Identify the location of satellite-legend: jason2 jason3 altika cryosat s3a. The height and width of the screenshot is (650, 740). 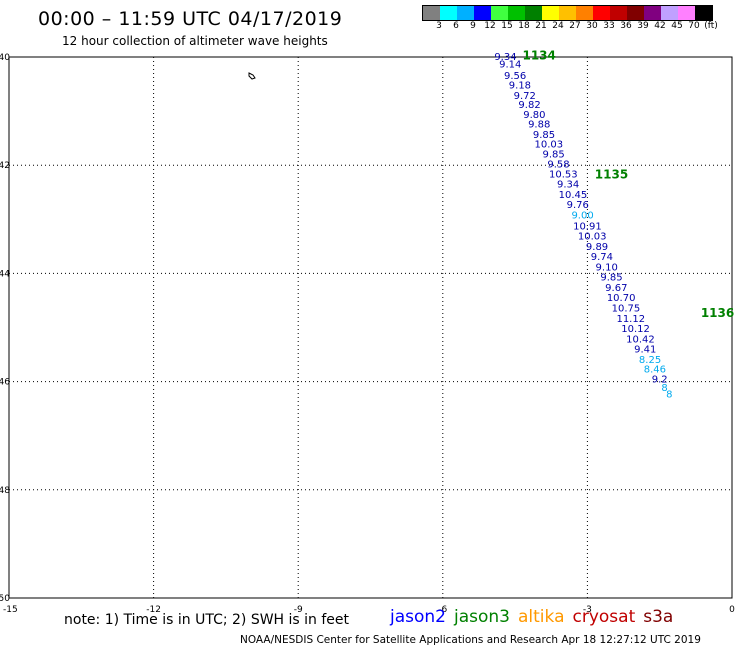
(535, 617).